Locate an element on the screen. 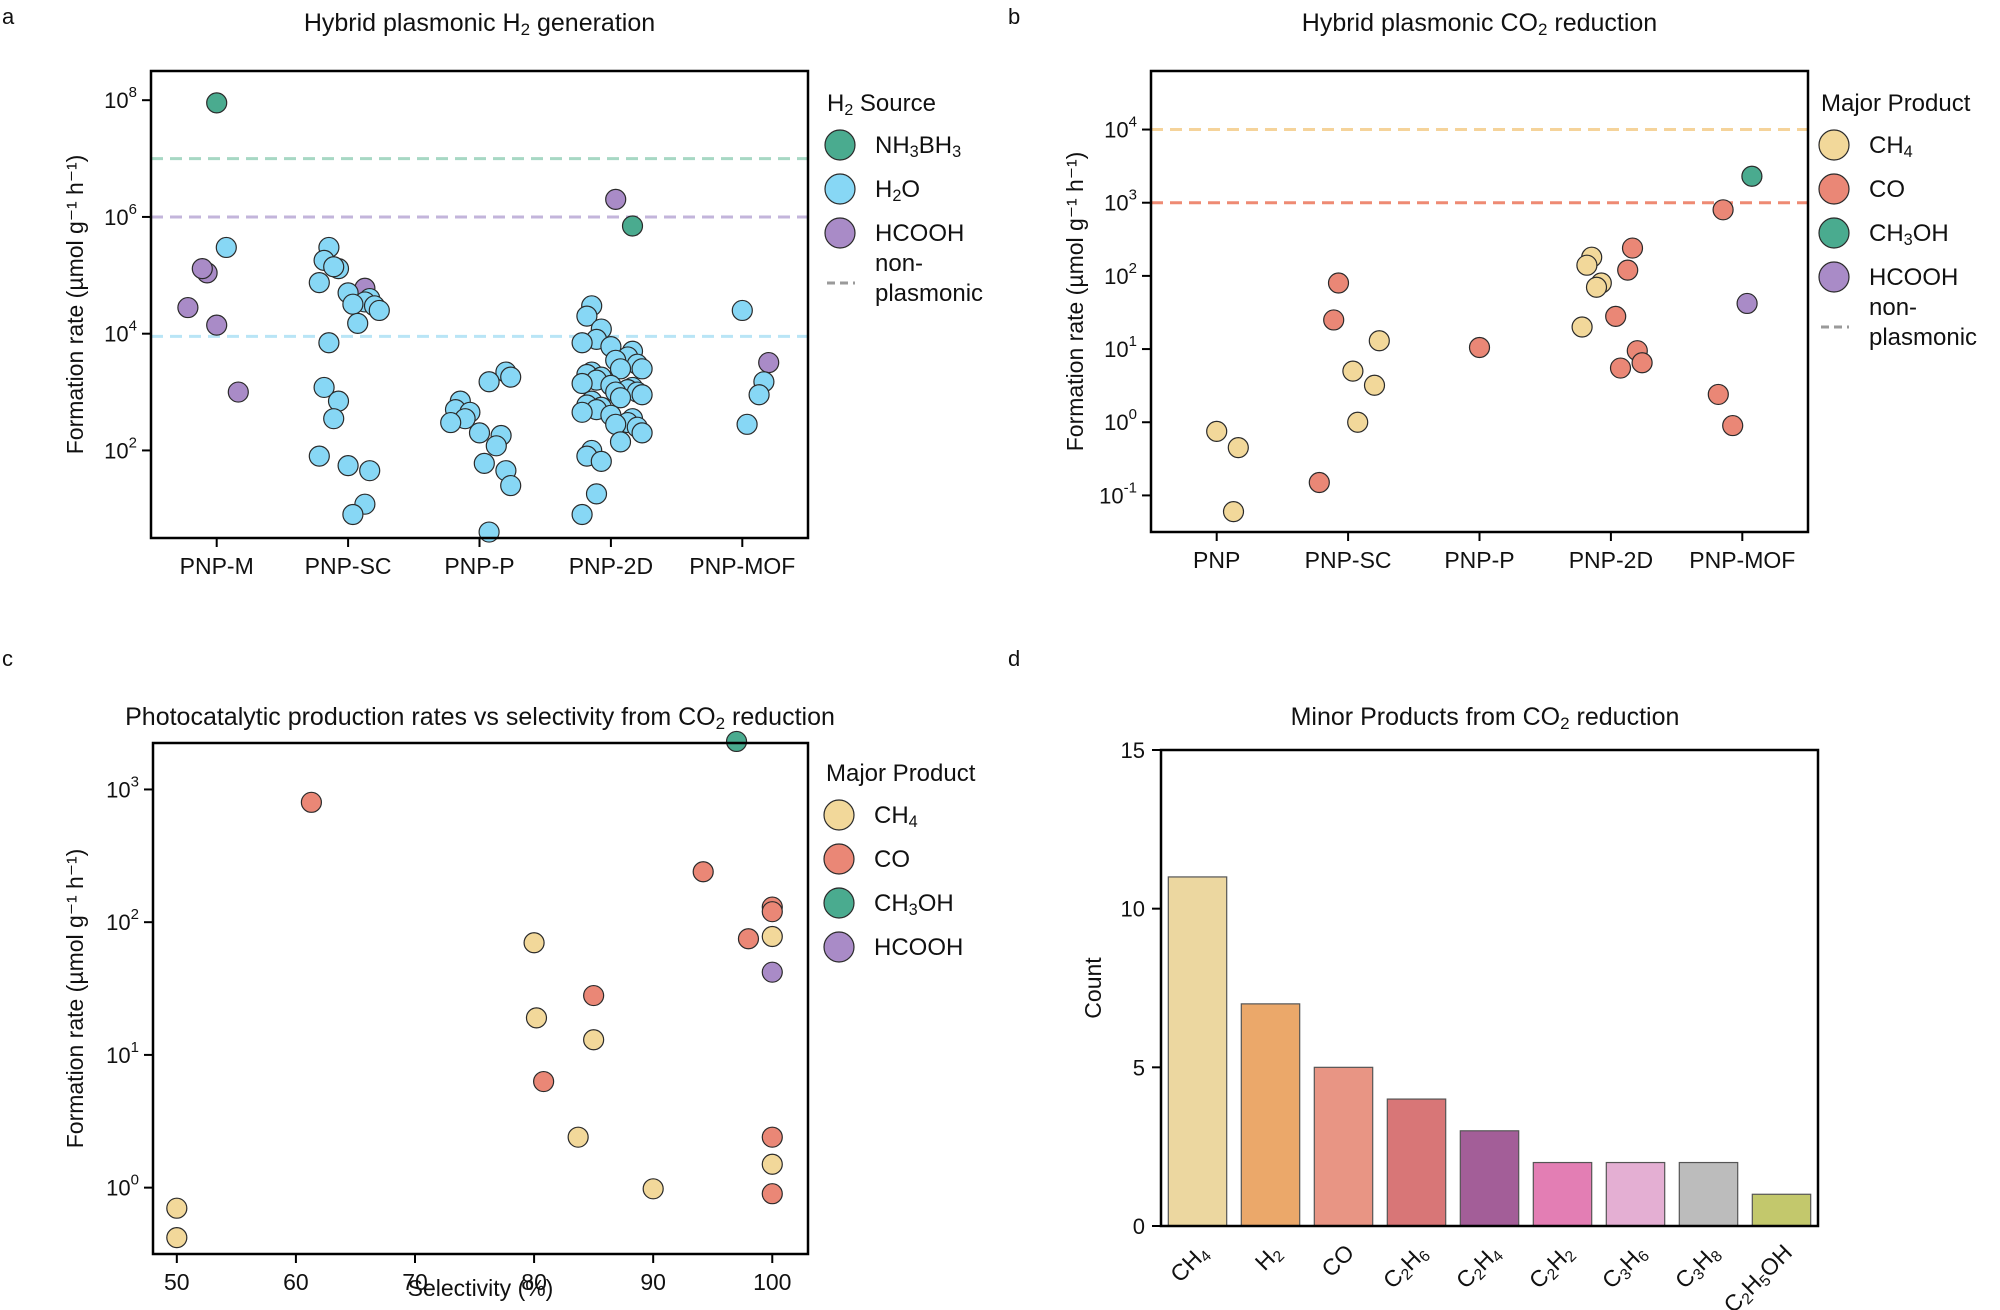  legend-label-NH3BH3-part: NH is located at coordinates (892, 145).